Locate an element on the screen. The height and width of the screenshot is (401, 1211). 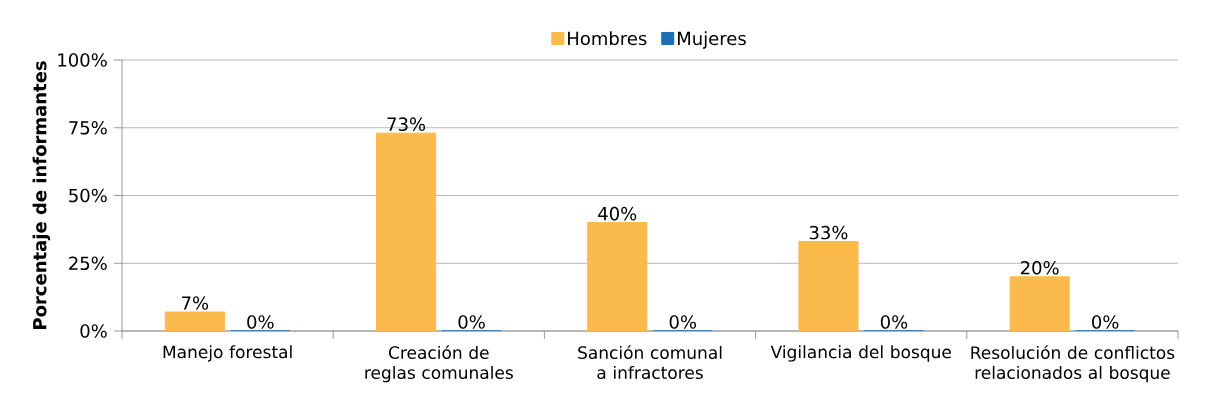
y-tick-label: 0% is located at coordinates (93, 331).